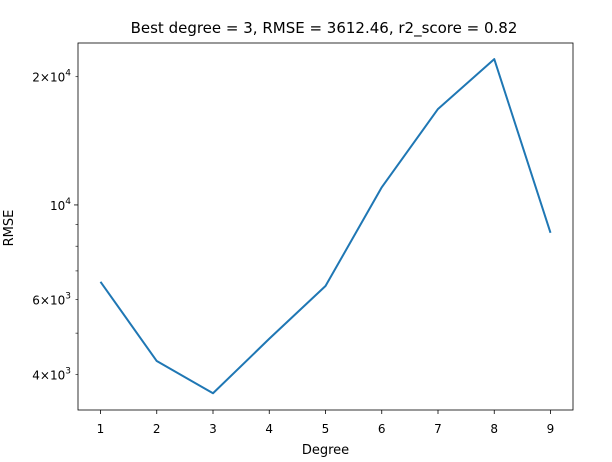 This screenshot has width=612, height=462. I want to click on x-axis-label: Degree, so click(325, 450).